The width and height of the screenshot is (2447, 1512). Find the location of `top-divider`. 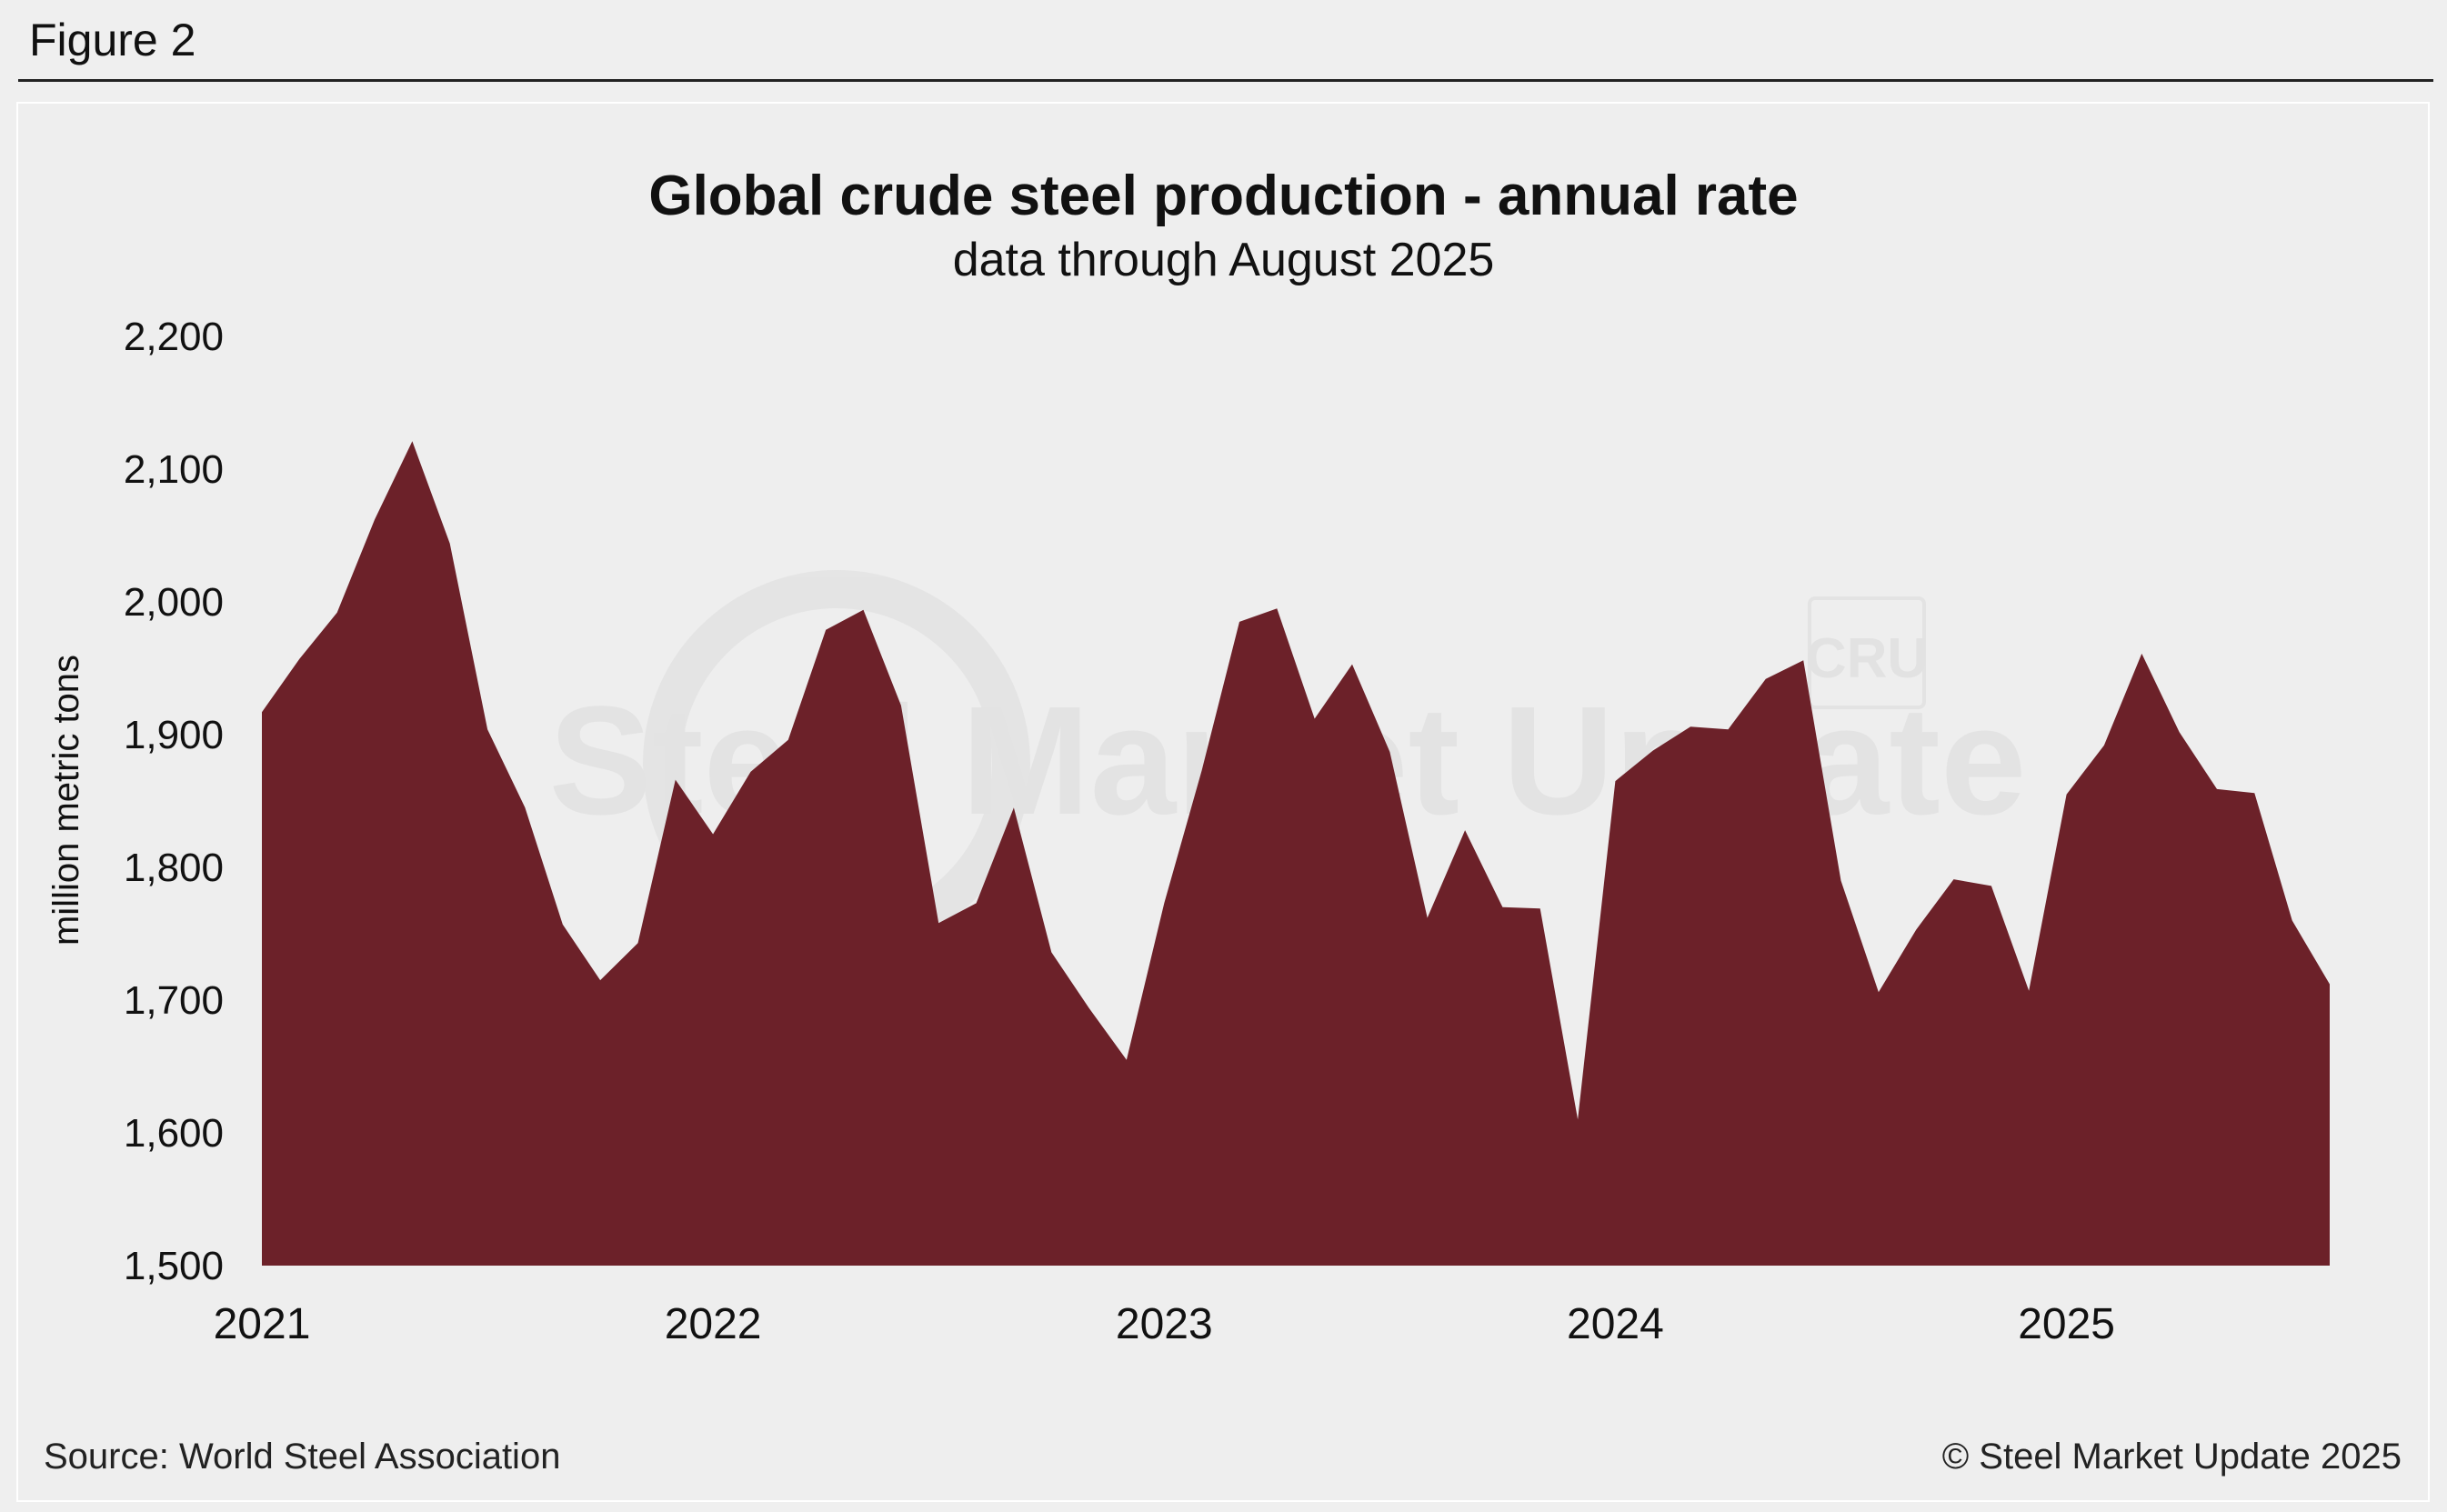

top-divider is located at coordinates (1225, 80).